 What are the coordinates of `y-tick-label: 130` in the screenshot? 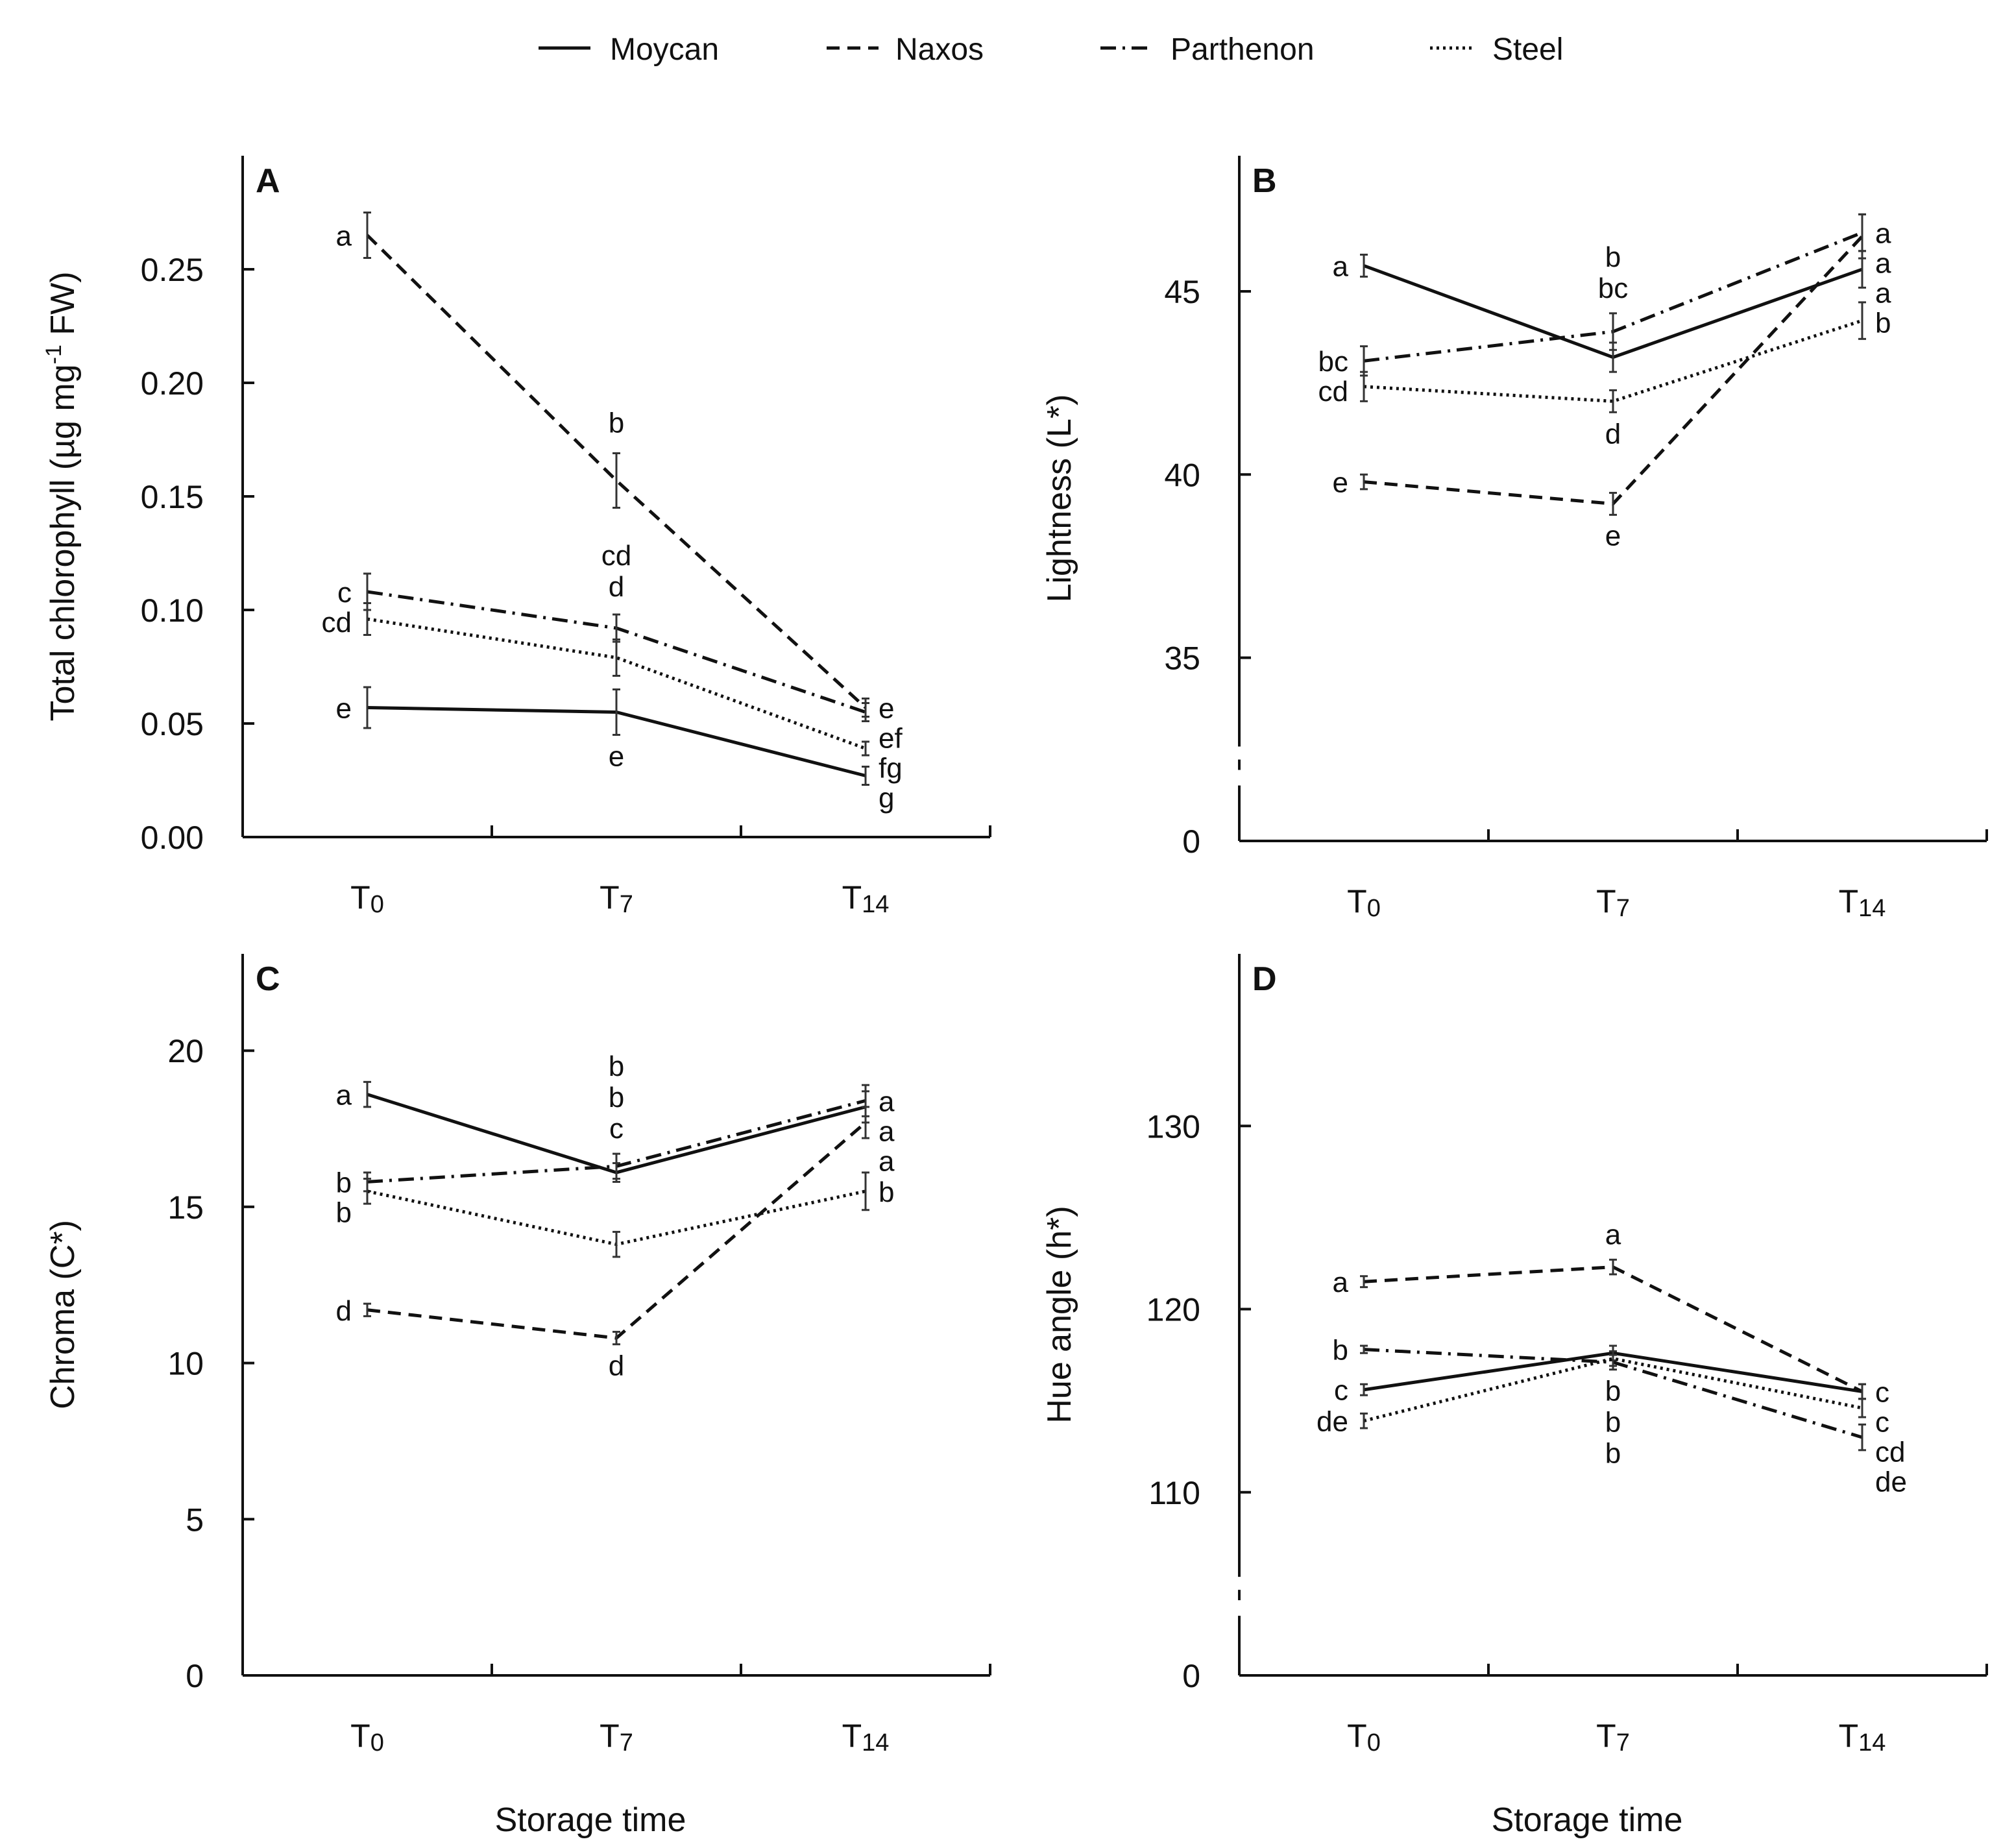 It's located at (1173, 1126).